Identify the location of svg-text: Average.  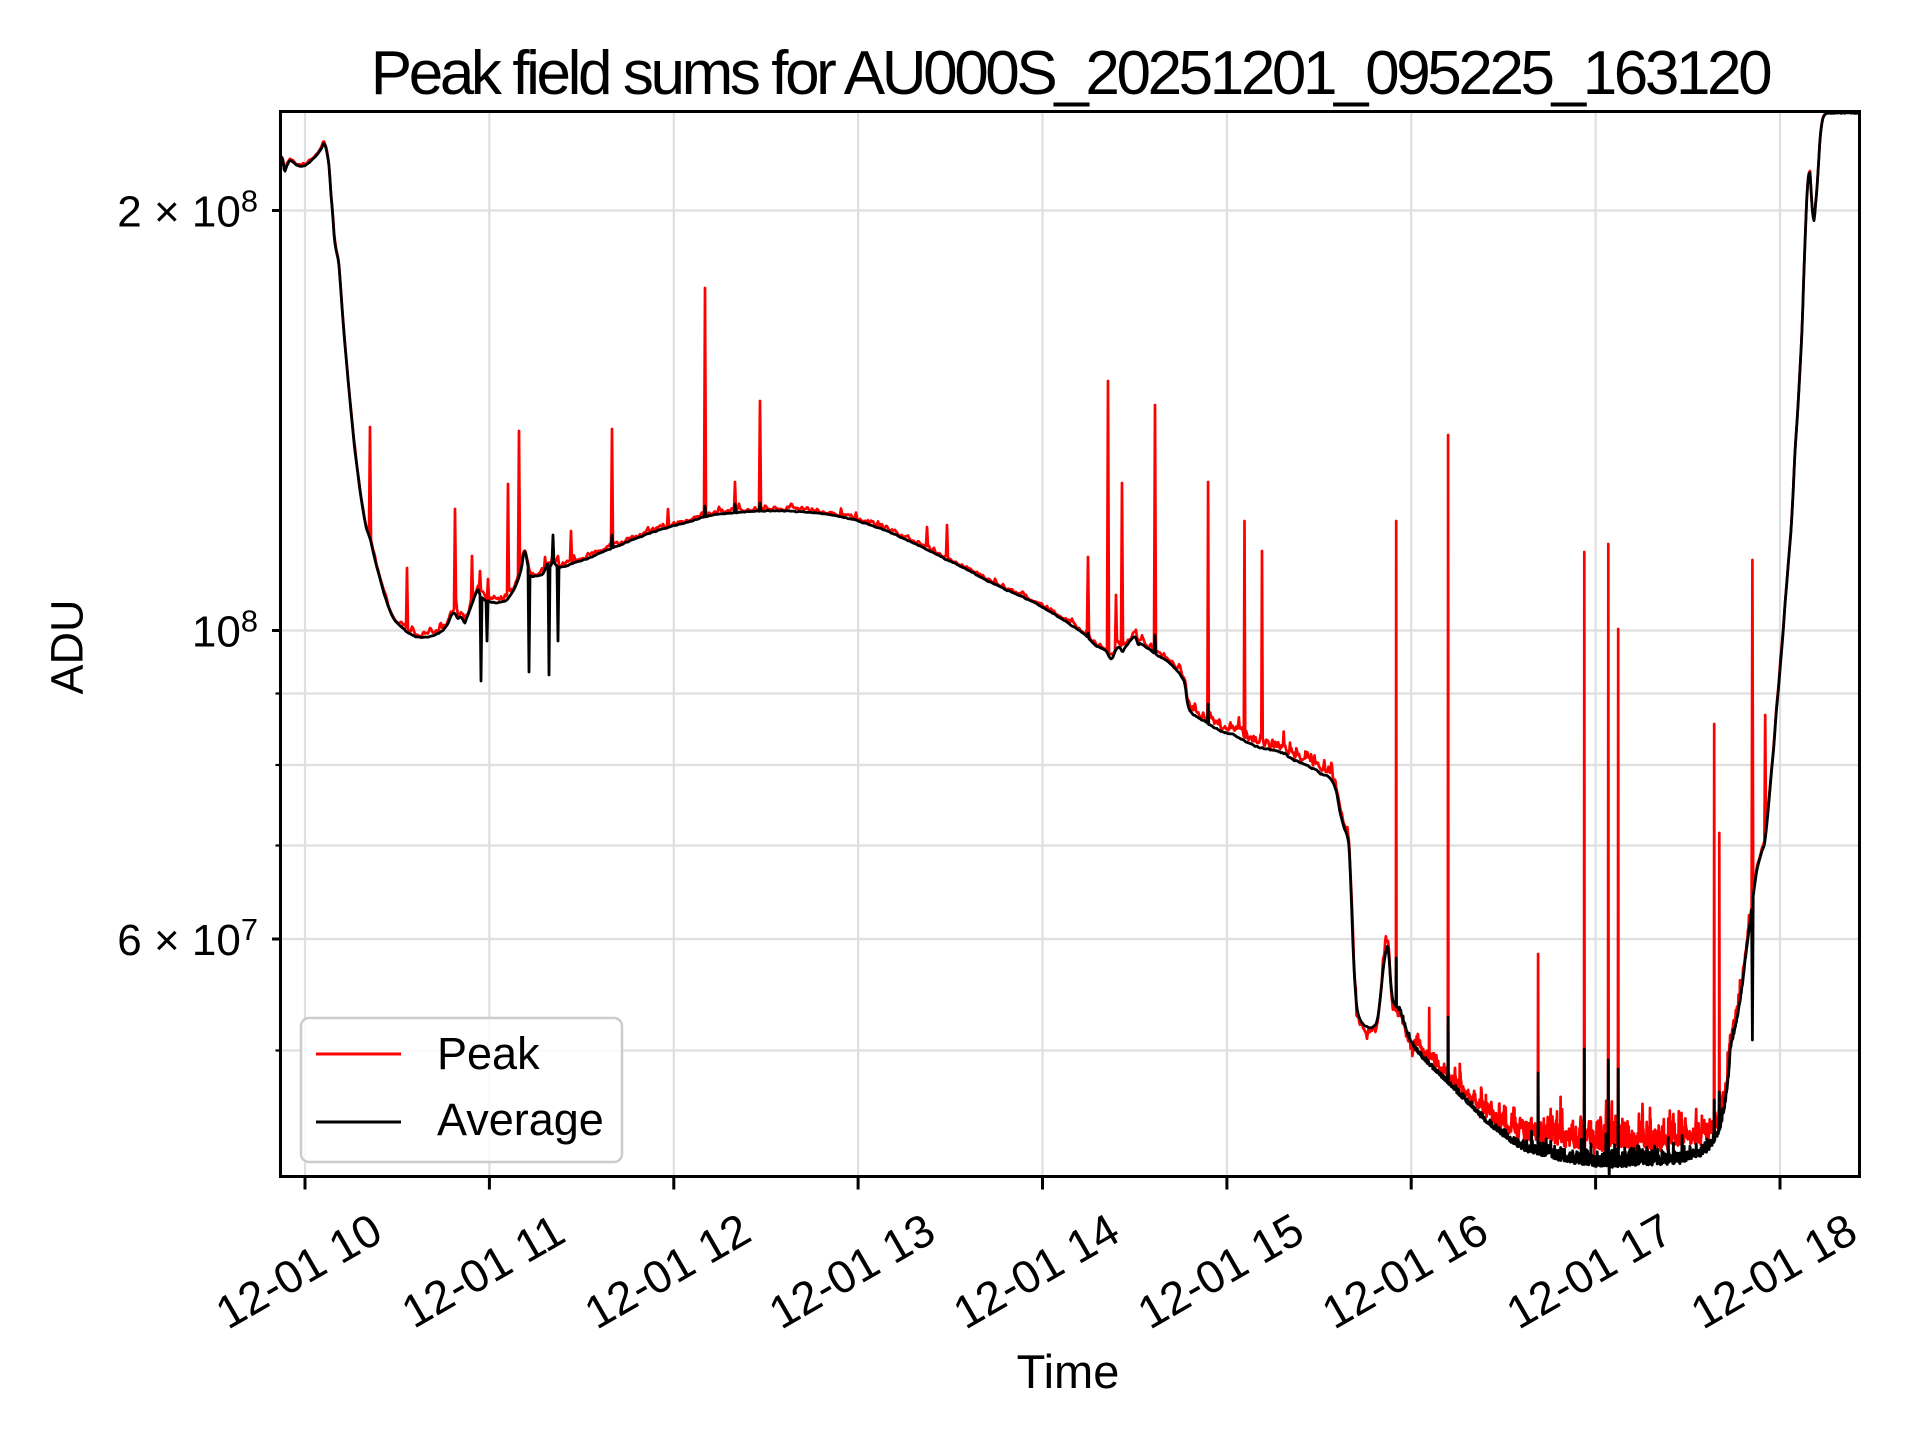
(520, 1119).